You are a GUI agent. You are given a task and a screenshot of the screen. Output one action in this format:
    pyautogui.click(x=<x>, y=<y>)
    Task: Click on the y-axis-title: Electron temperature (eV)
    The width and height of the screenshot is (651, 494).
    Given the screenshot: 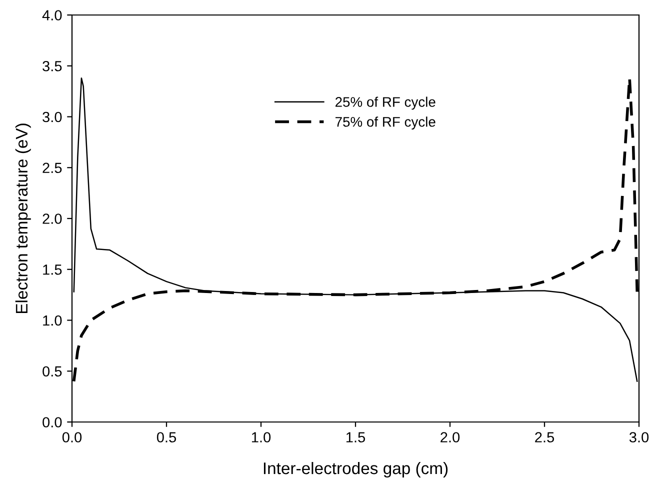 What is the action you would take?
    pyautogui.click(x=23, y=218)
    